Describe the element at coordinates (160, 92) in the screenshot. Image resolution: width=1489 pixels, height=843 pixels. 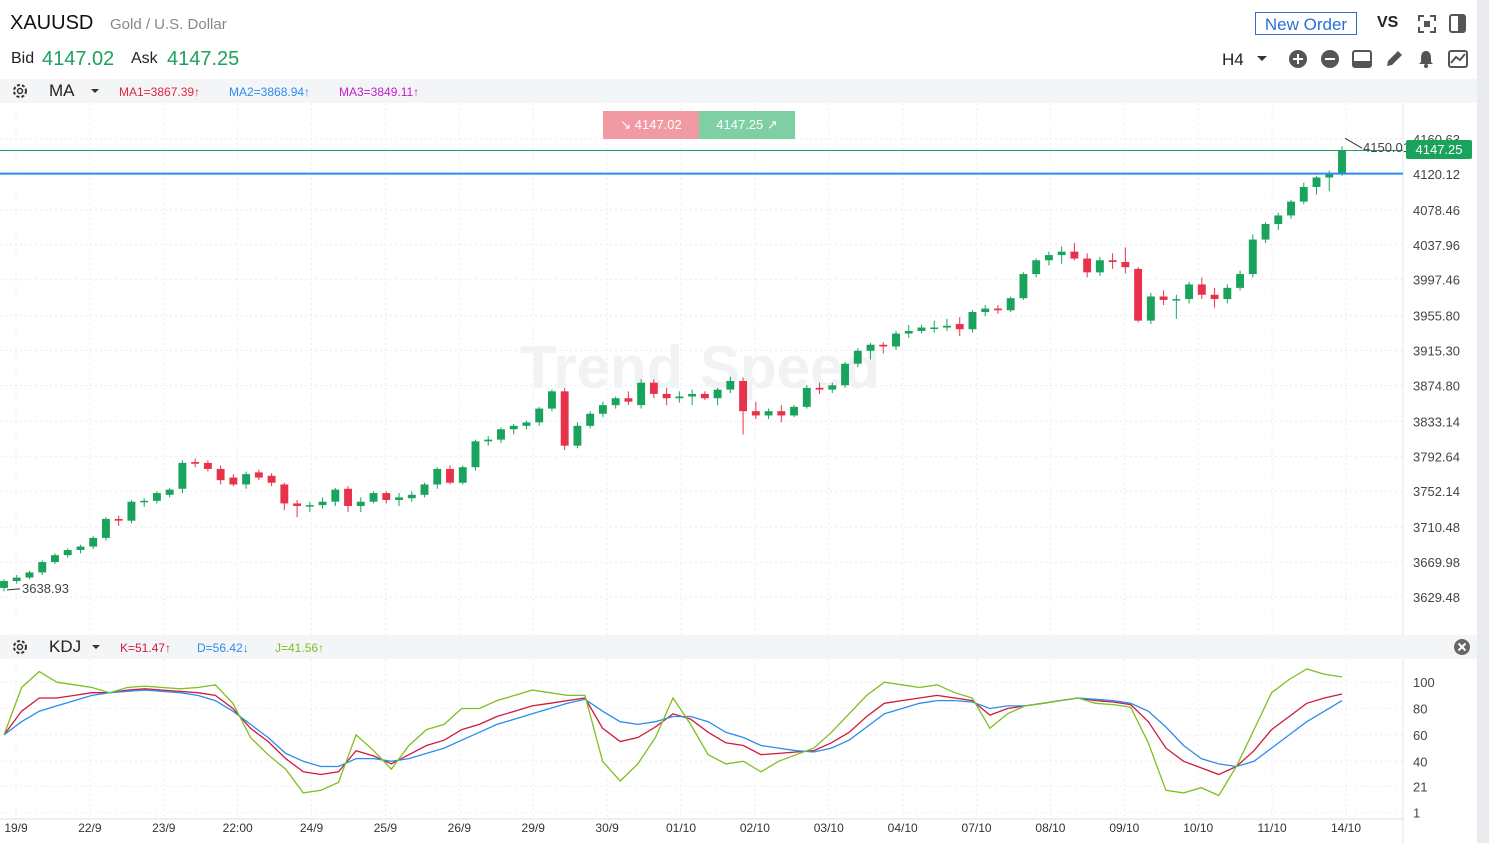
I see `ma1-value: MA1=3867.39↑` at that location.